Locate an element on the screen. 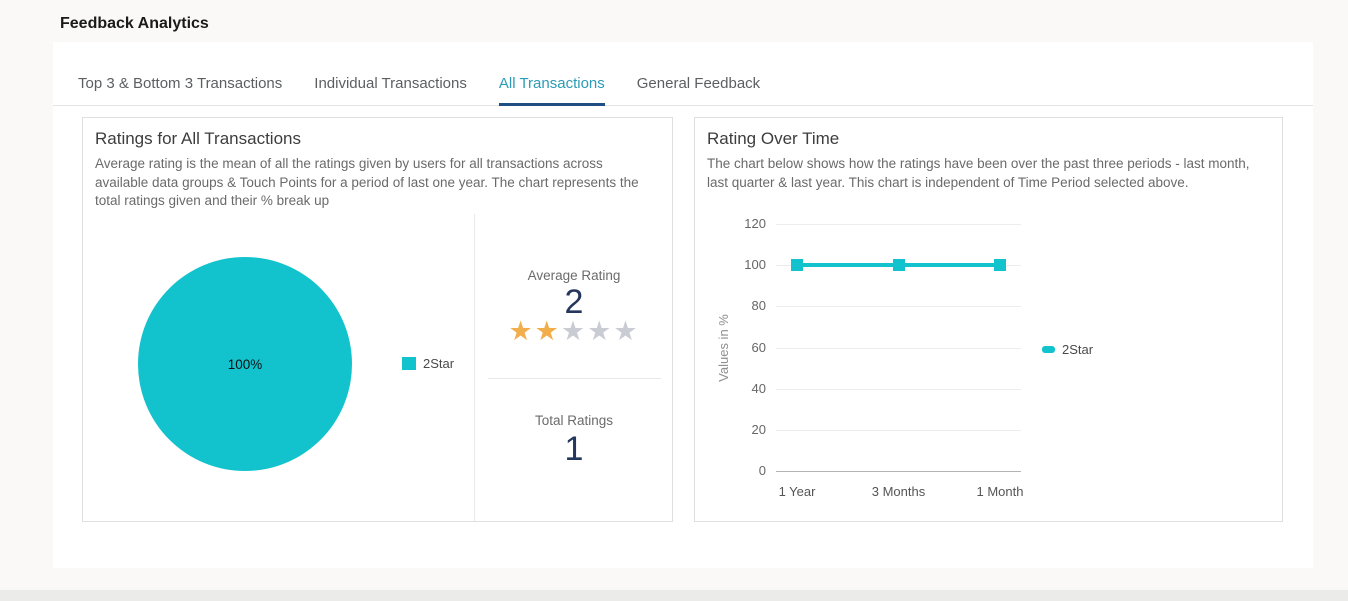 The height and width of the screenshot is (601, 1348). pie-data-label: 100% is located at coordinates (245, 364).